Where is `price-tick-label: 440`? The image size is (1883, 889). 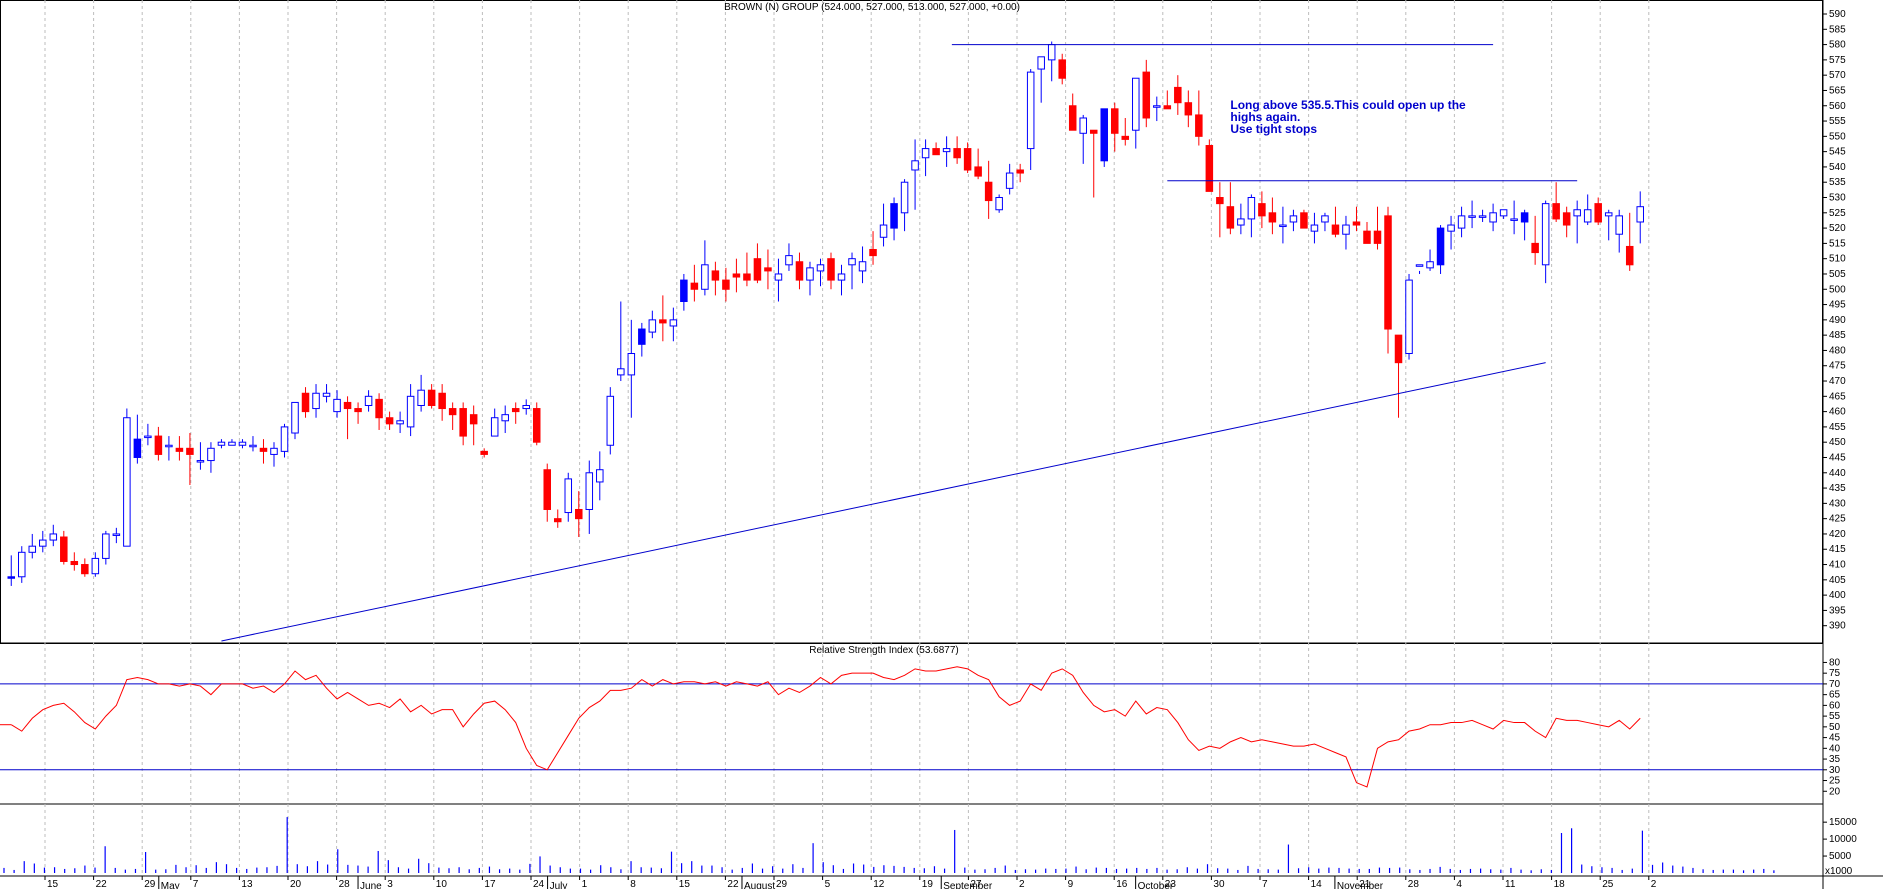 price-tick-label: 440 is located at coordinates (1837, 473).